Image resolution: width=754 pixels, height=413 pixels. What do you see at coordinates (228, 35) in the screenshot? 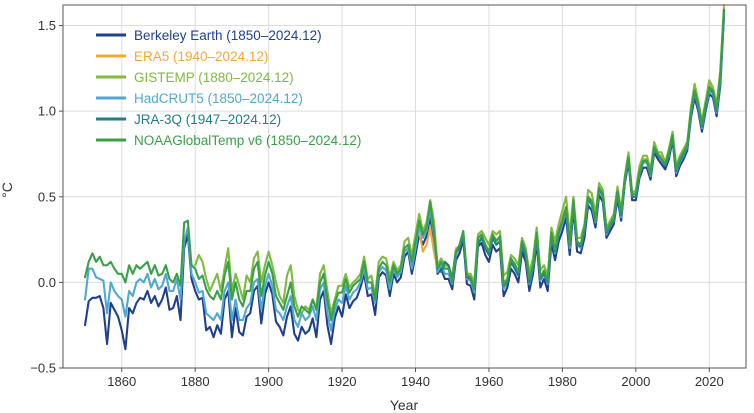
I see `legend-label-0: Berkeley Earth (1850–2024.12)` at bounding box center [228, 35].